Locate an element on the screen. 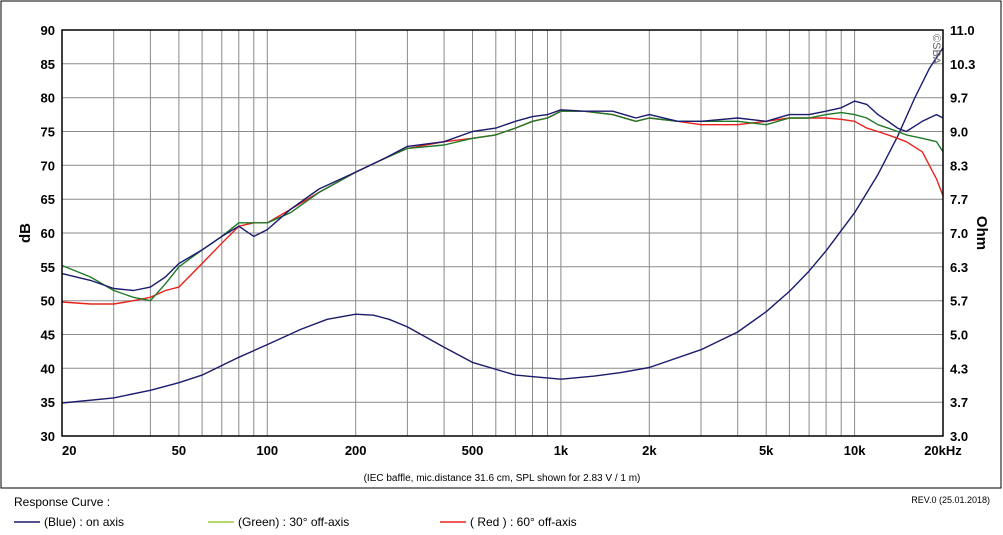 The width and height of the screenshot is (1003, 535). y2-tick-label: 3.7 is located at coordinates (959, 402).